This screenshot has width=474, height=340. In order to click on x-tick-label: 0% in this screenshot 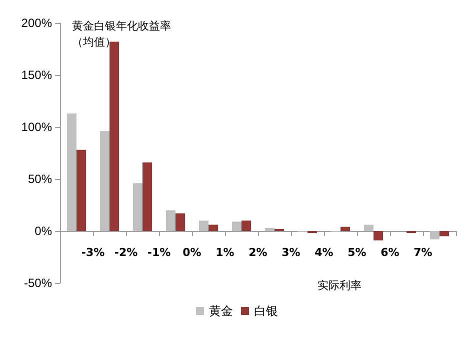, I will do `click(192, 252)`.